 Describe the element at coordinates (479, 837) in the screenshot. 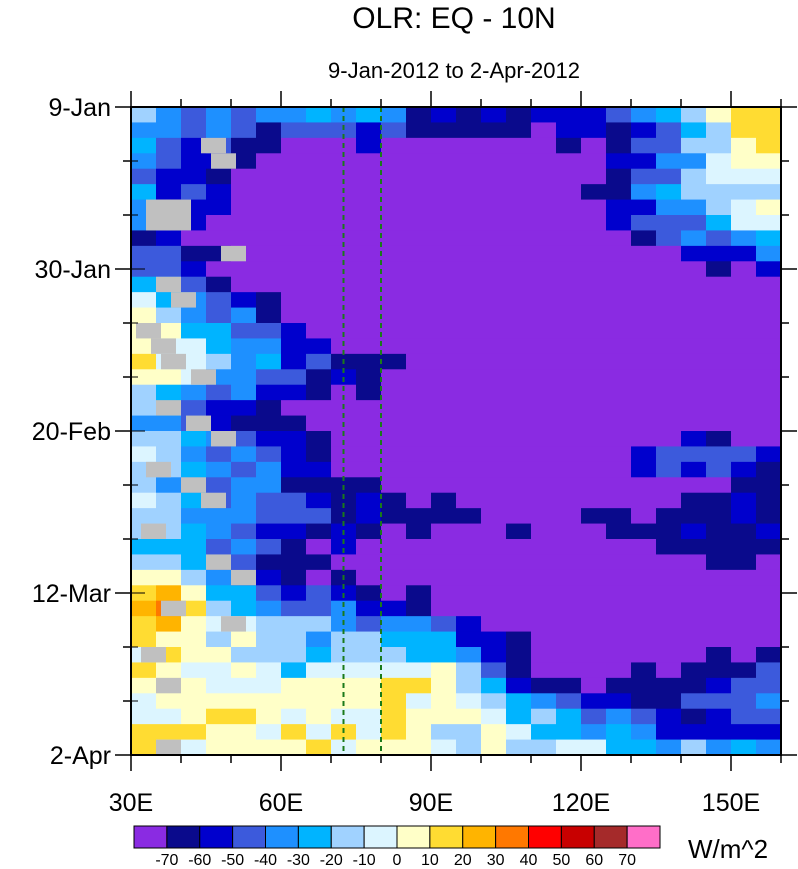

I see `colorbar-swatch` at that location.